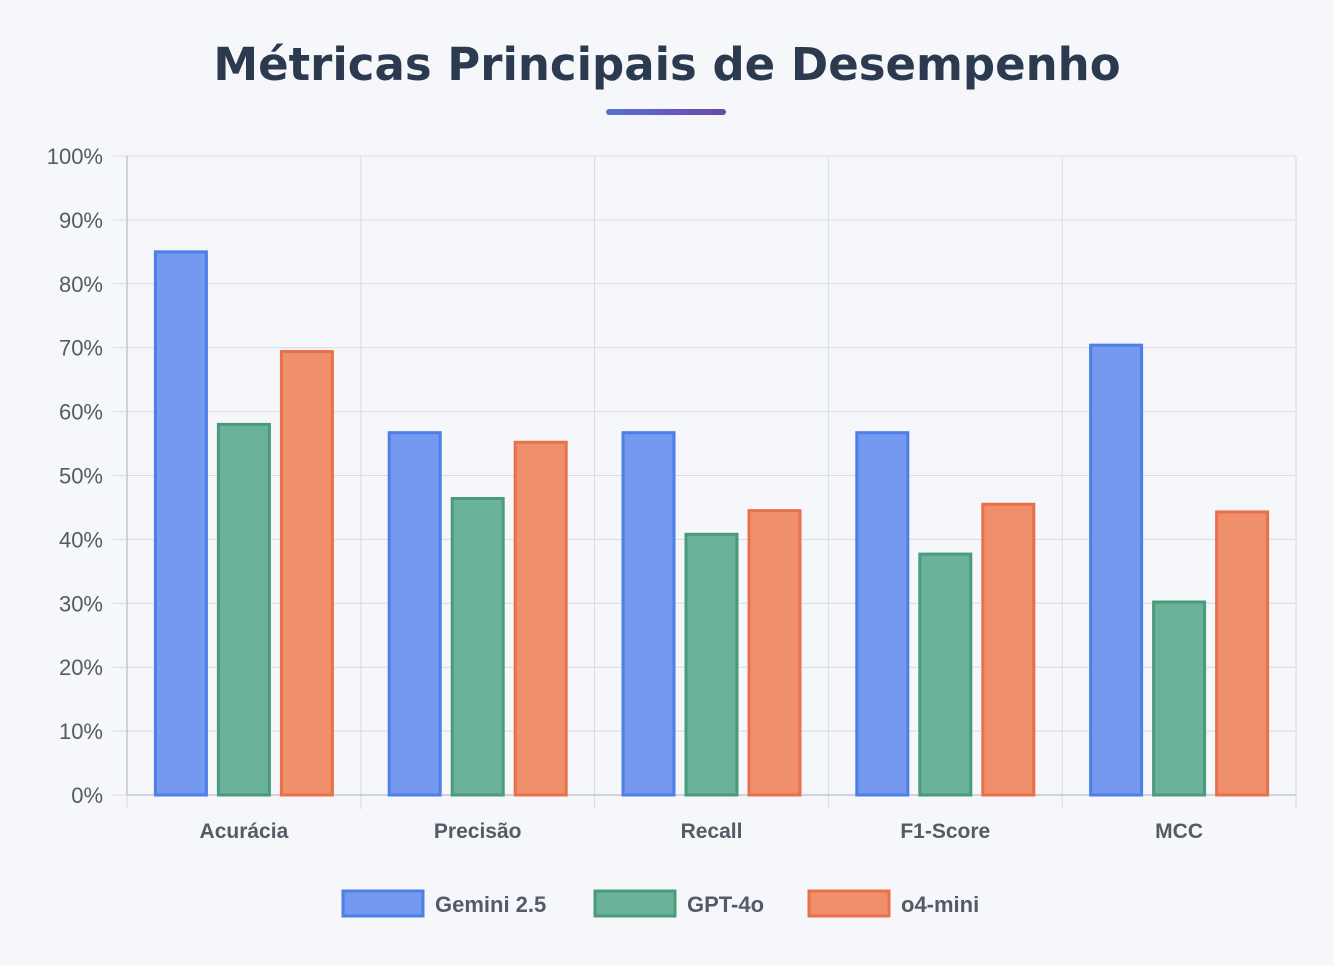 Image resolution: width=1334 pixels, height=966 pixels. What do you see at coordinates (490, 904) in the screenshot?
I see `legend-label: Gemini 2.5` at bounding box center [490, 904].